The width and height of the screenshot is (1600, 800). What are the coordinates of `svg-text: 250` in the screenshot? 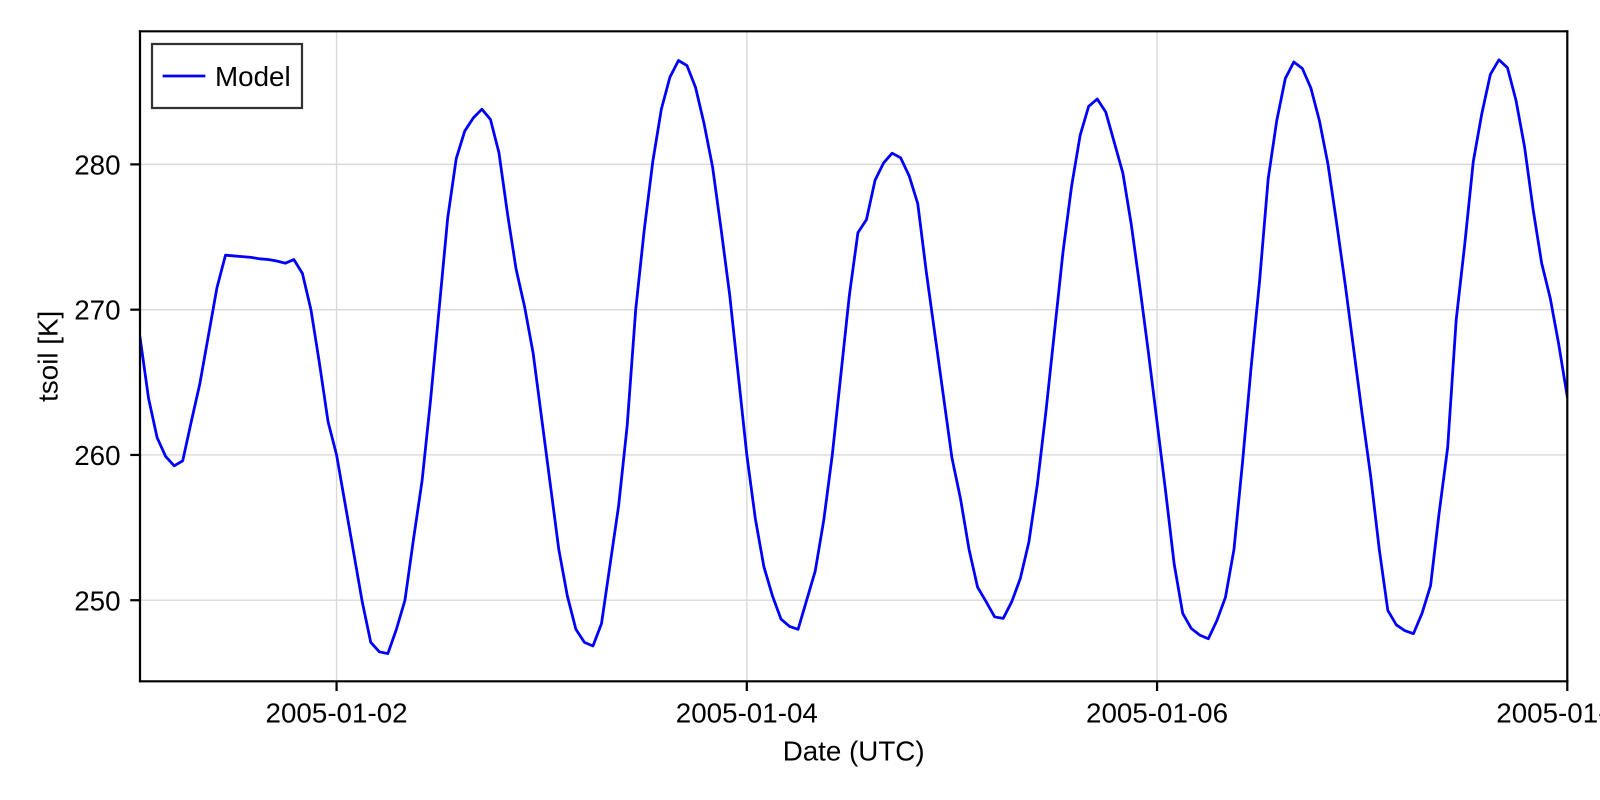 It's located at (97, 600).